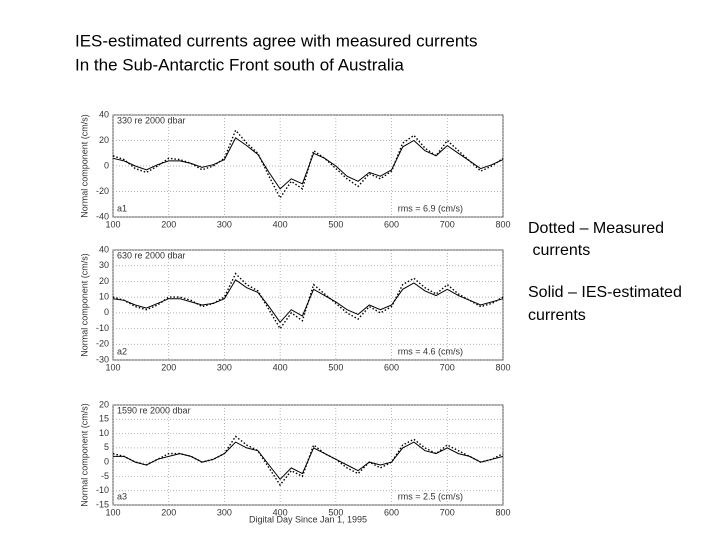 The width and height of the screenshot is (720, 545). Describe the element at coordinates (308, 519) in the screenshot. I see `x-axis-label: Digital Day Since Jan 1, 1995` at that location.